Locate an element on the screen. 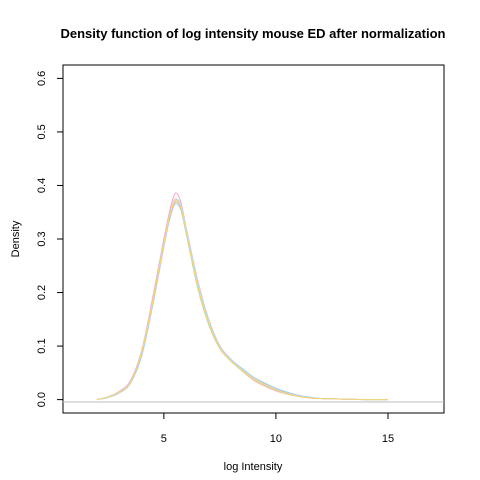  x-axis-label: log Intensity is located at coordinates (253, 467).